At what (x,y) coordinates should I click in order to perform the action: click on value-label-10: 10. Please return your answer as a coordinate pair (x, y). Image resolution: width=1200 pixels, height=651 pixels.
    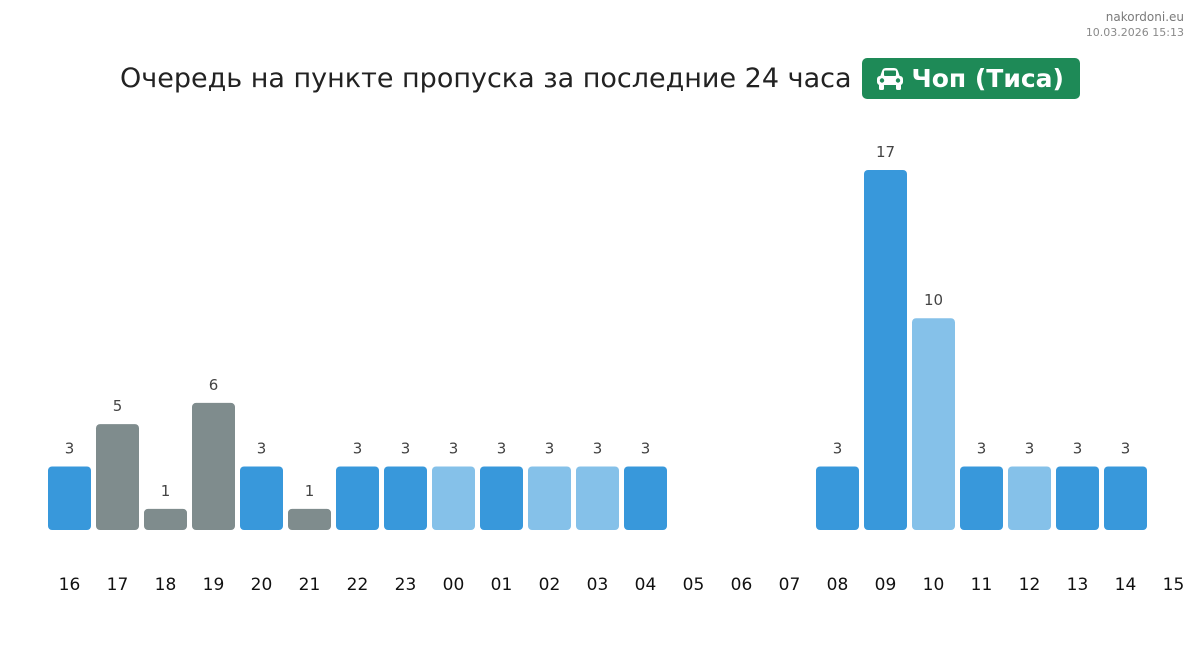
    Looking at the image, I should click on (933, 300).